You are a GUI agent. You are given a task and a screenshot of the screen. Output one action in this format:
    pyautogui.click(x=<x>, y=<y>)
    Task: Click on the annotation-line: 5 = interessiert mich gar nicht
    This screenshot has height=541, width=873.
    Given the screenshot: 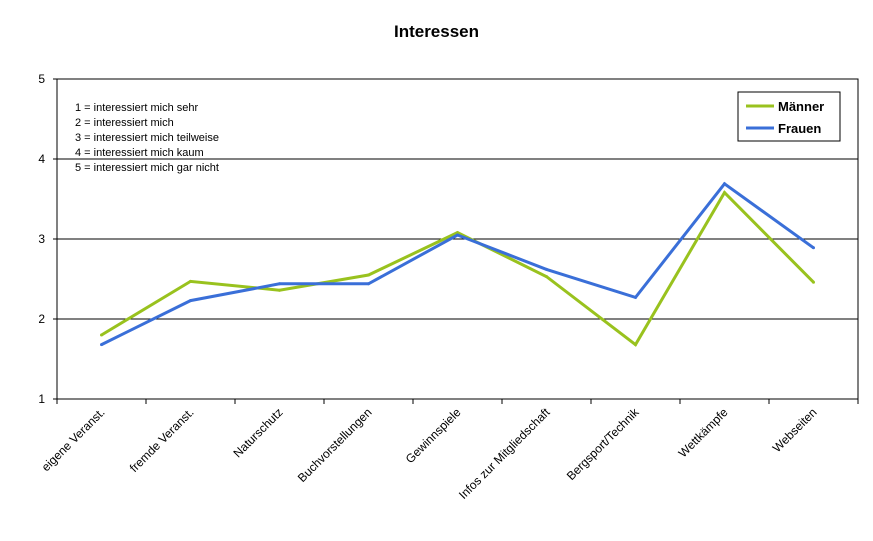 What is the action you would take?
    pyautogui.click(x=147, y=168)
    